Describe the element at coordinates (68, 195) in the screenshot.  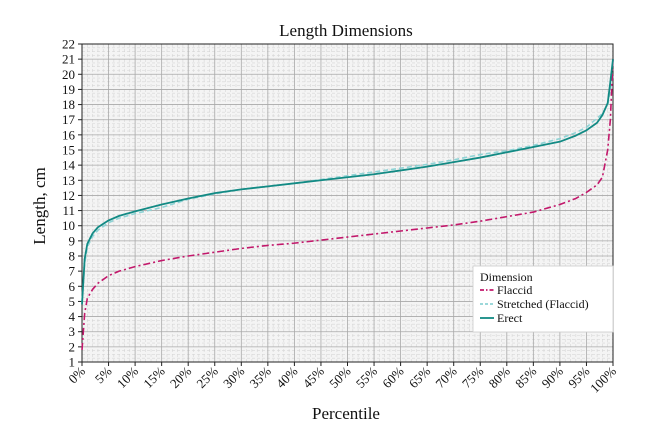
I see `y-tick-label: 12` at that location.